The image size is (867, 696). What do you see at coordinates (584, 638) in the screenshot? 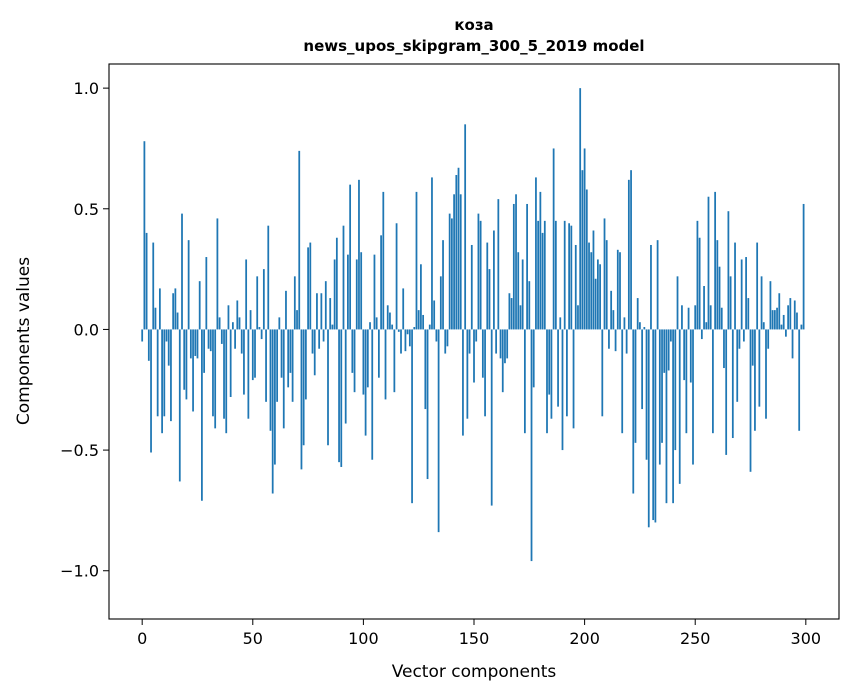
I see `x-tick-label: 200` at bounding box center [584, 638].